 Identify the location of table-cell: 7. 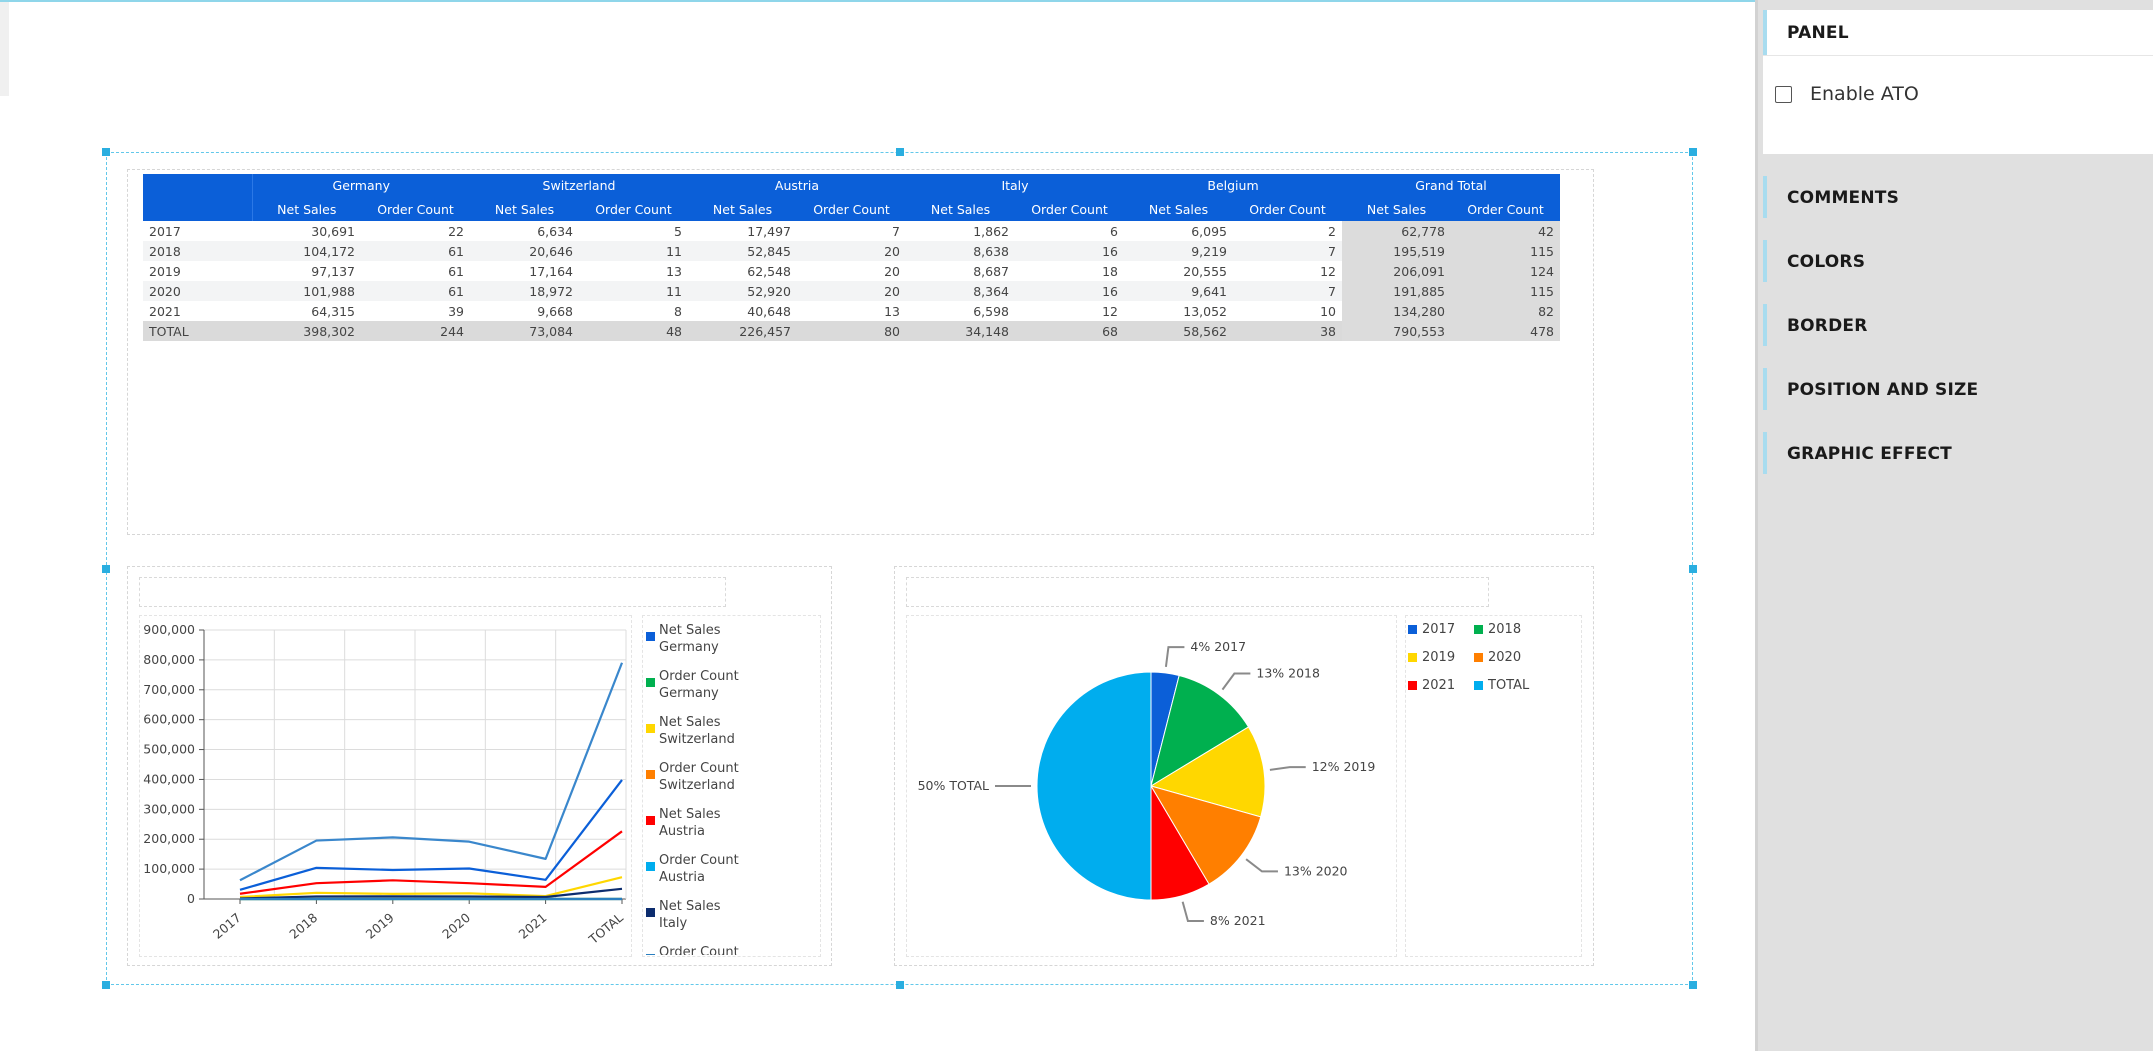
(1287, 291).